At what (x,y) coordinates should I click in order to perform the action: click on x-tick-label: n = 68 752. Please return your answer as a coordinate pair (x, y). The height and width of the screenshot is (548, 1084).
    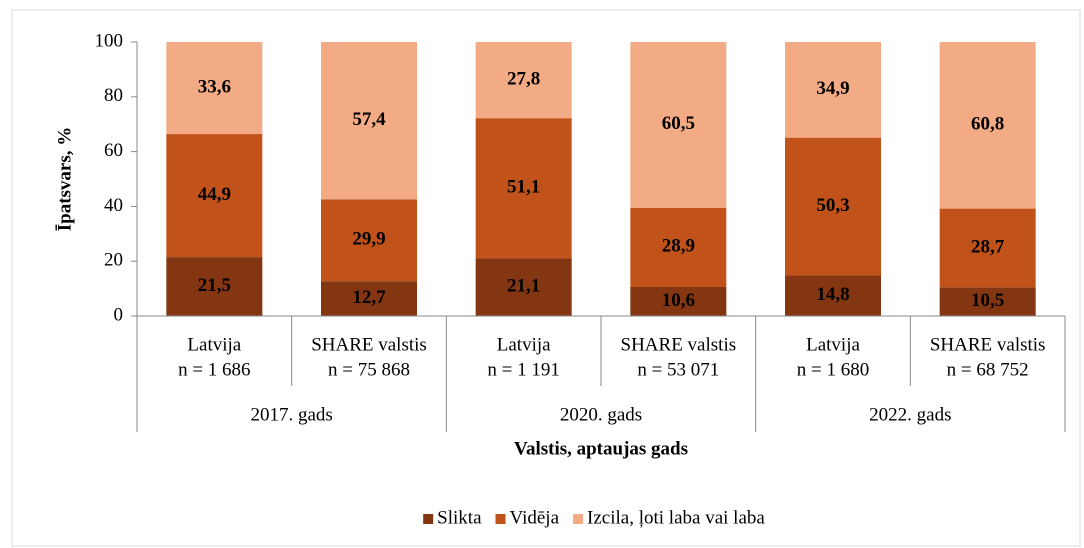
    Looking at the image, I should click on (988, 369).